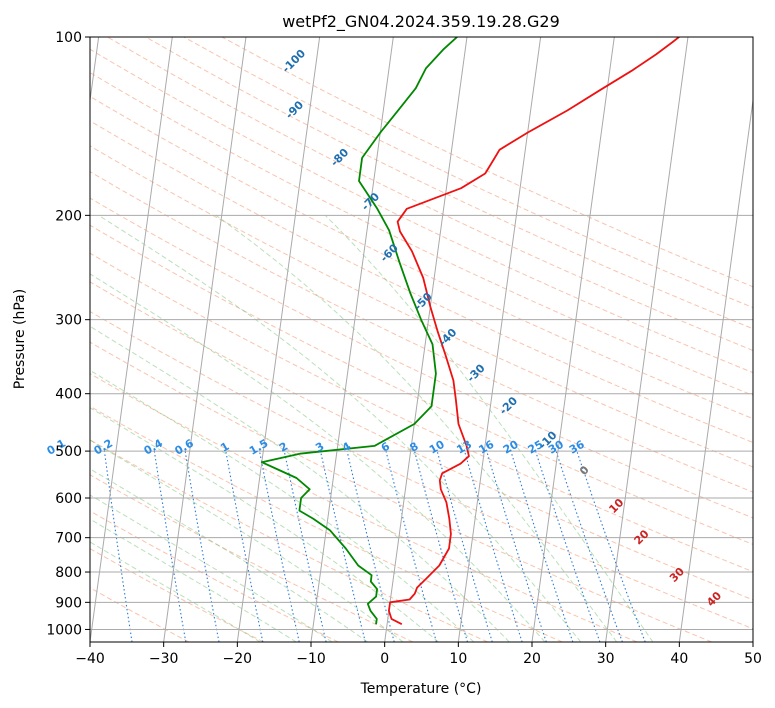  I want to click on red-line-label: 40, so click(714, 599).